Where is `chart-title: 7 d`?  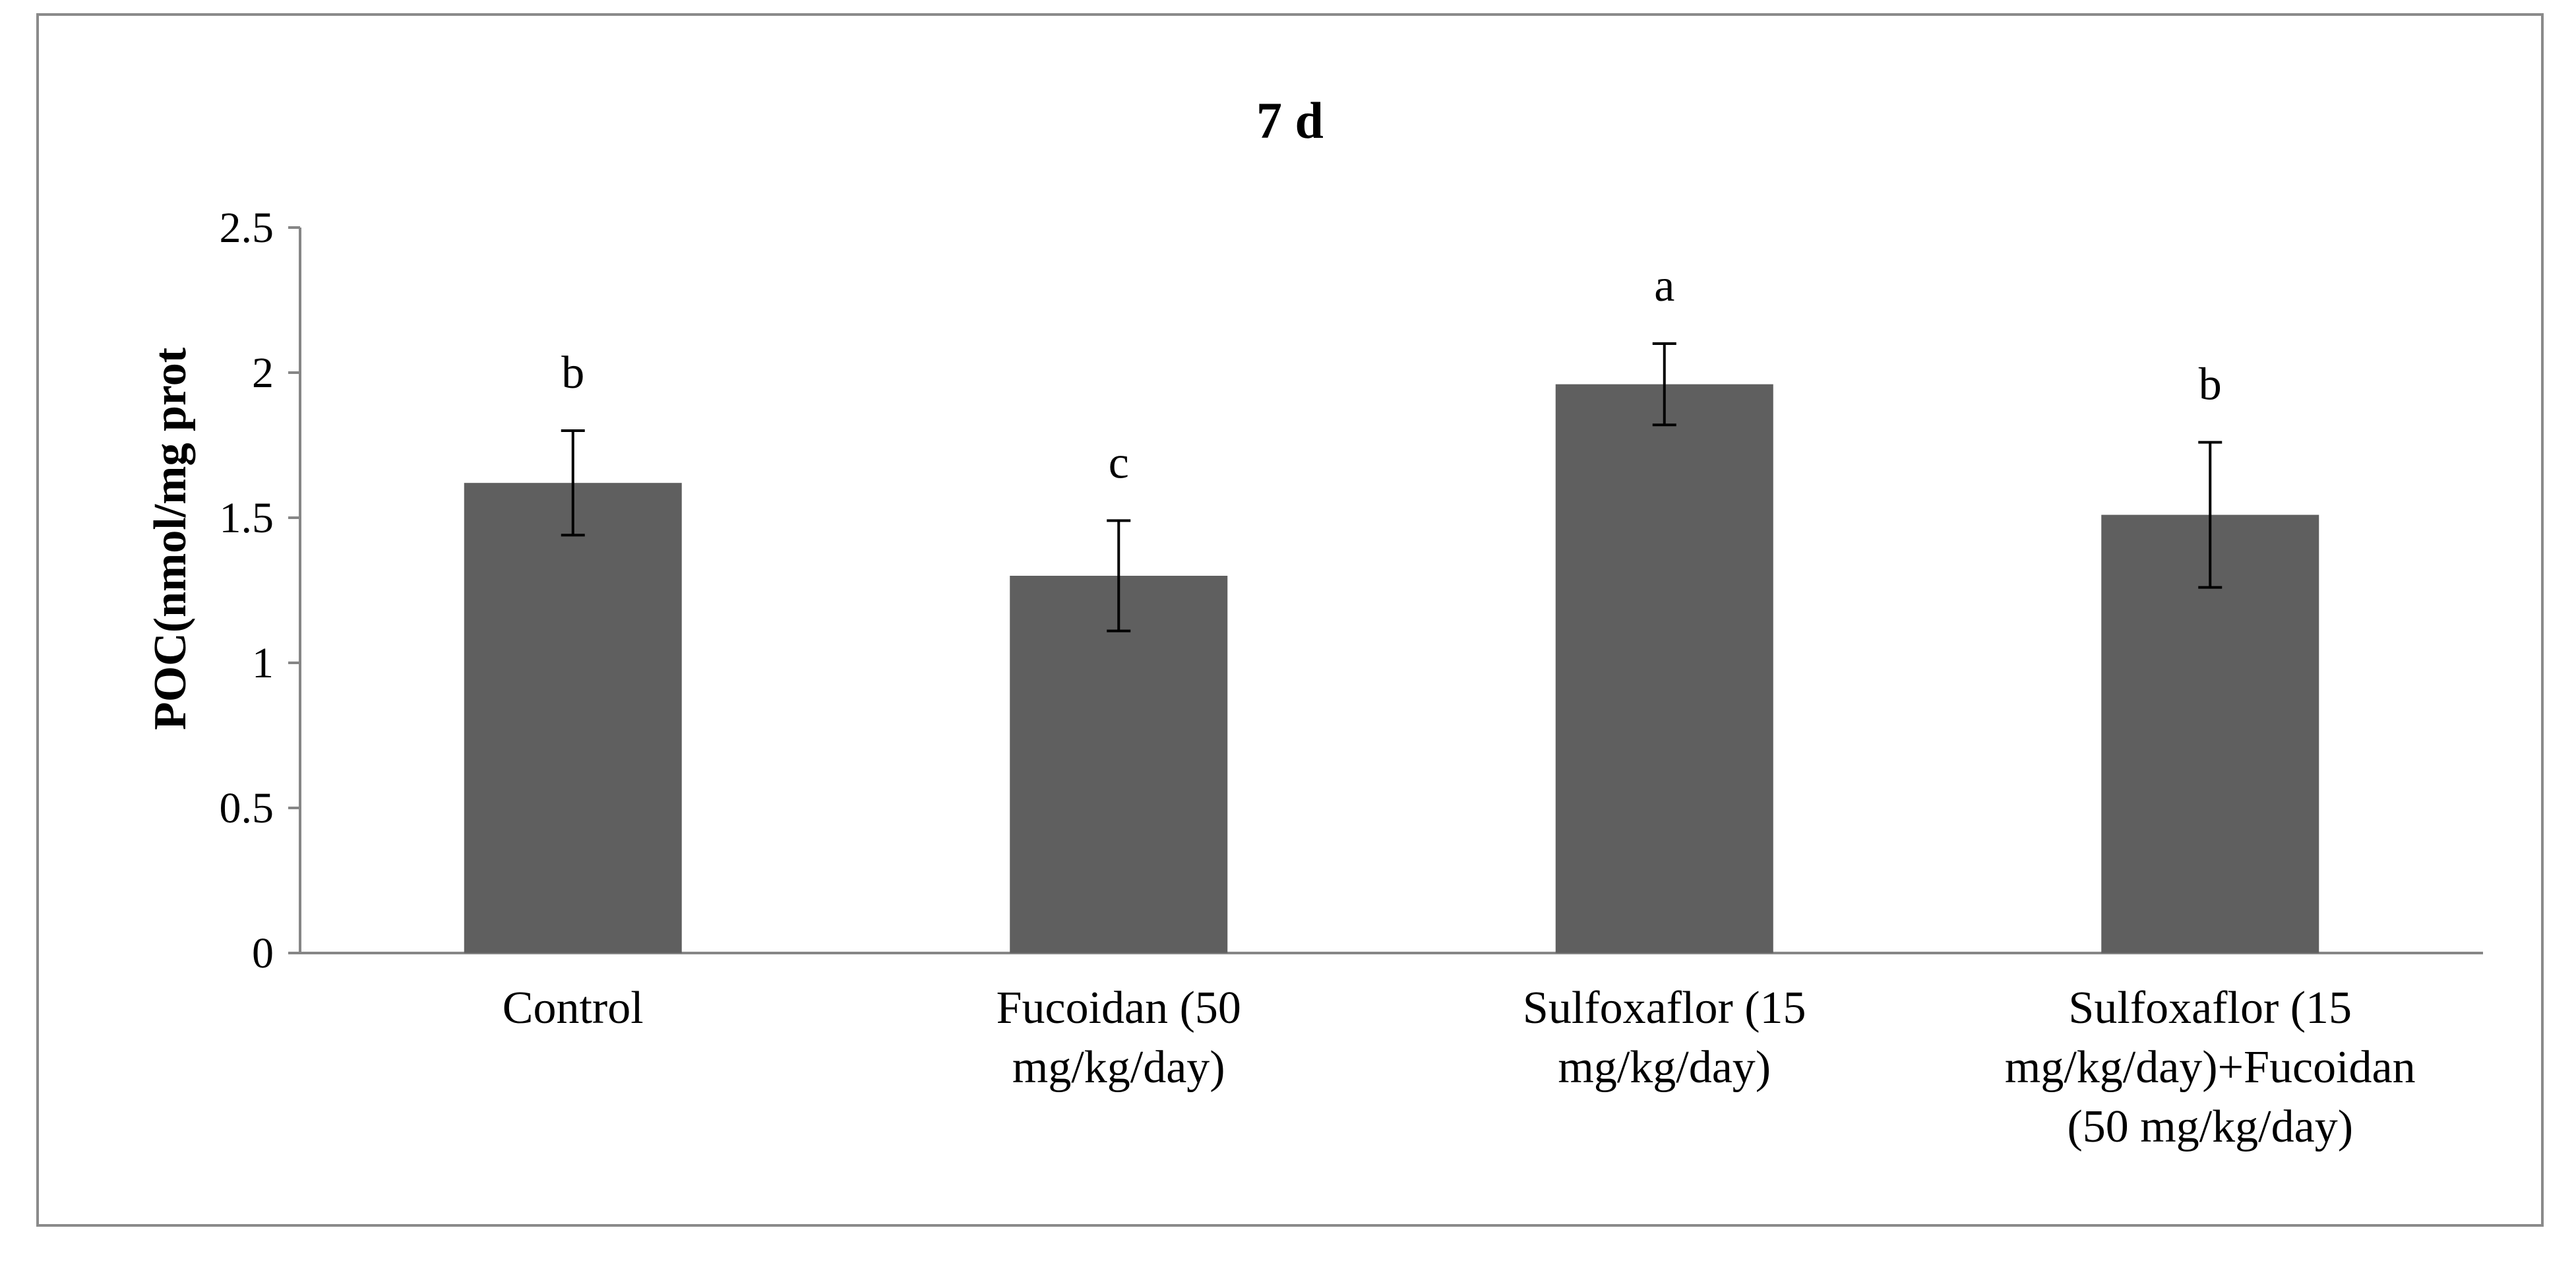 chart-title: 7 d is located at coordinates (1290, 121).